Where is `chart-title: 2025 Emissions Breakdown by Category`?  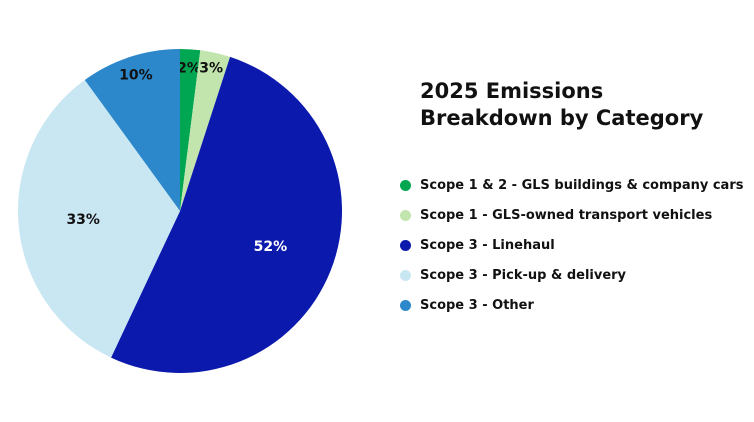 chart-title: 2025 Emissions Breakdown by Category is located at coordinates (562, 104).